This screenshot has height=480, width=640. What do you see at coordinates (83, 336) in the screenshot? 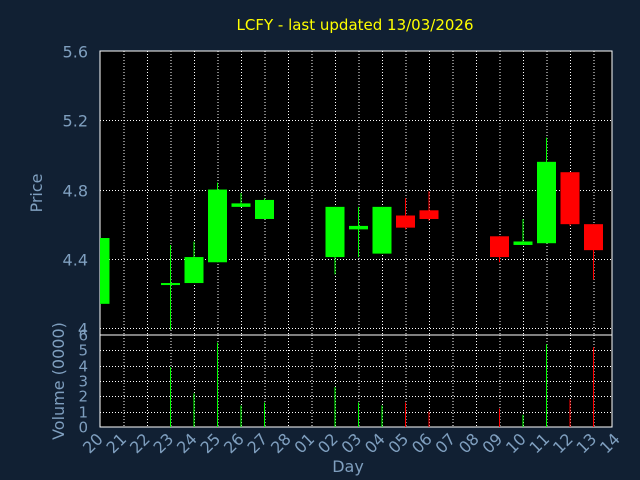
I see `volume-tick-label: 6` at bounding box center [83, 336].